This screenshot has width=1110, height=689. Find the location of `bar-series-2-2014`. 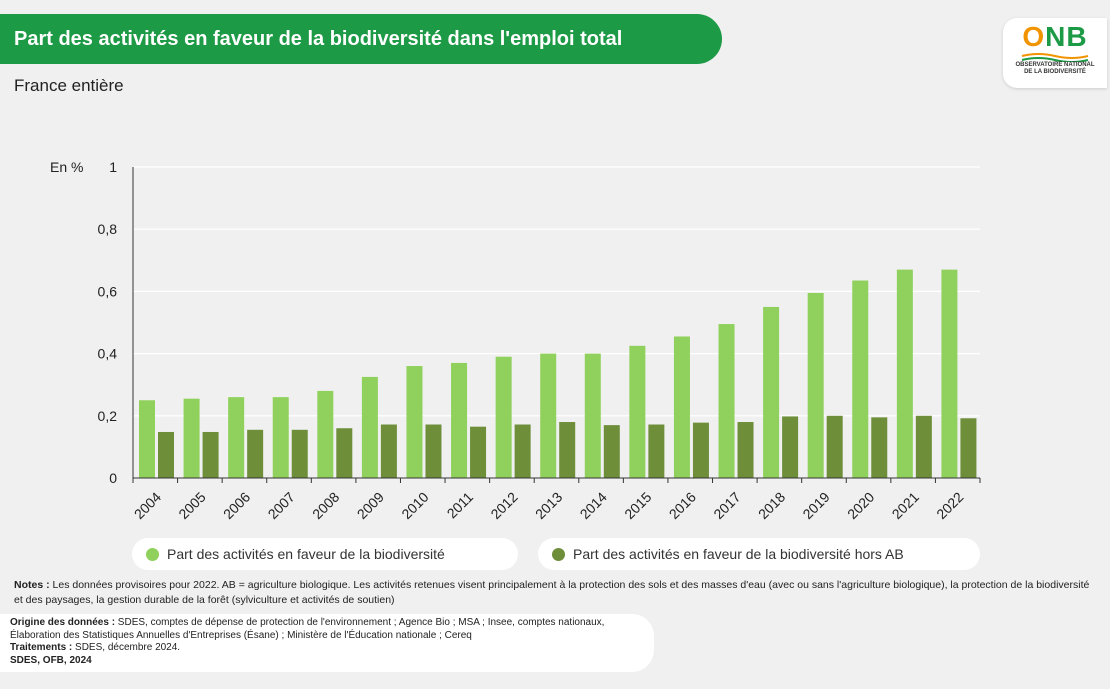

bar-series-2-2014 is located at coordinates (611, 451).